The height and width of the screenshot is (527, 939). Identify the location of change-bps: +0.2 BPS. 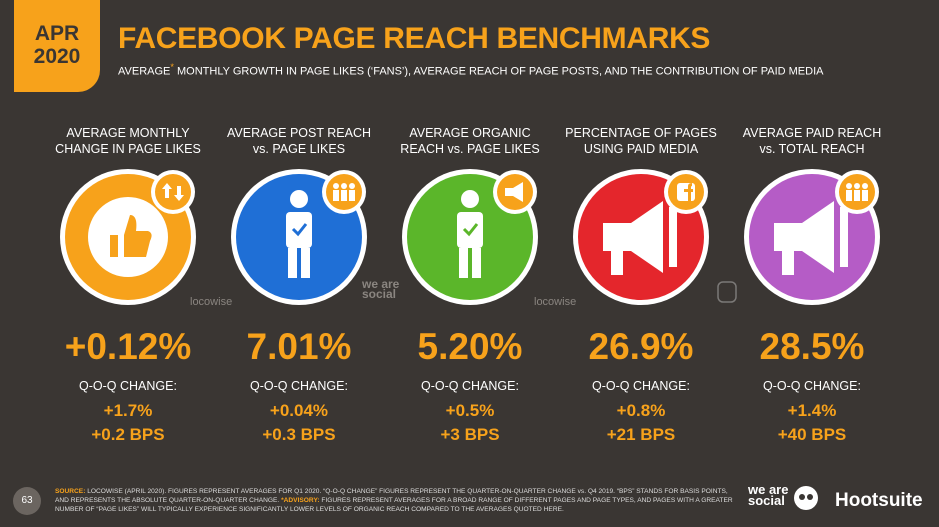
(128, 434).